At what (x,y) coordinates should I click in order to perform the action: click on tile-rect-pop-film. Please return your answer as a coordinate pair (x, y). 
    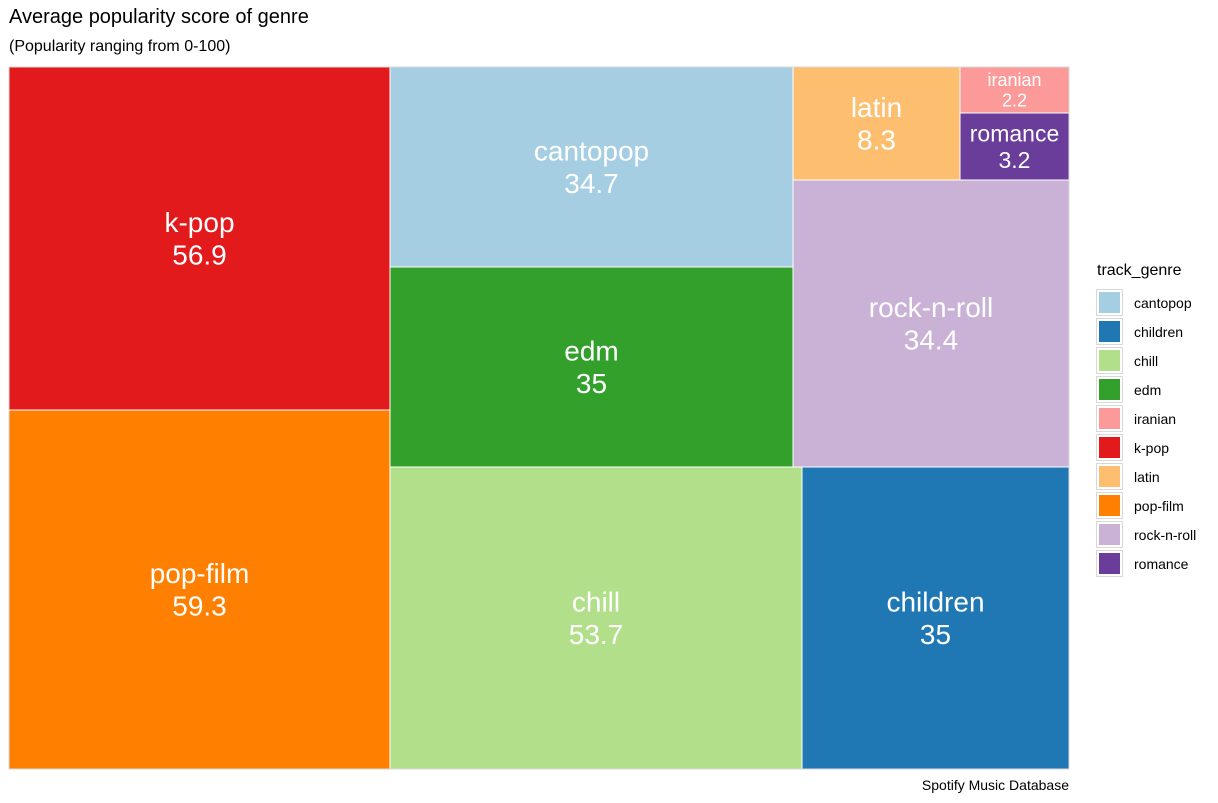
    Looking at the image, I should click on (199, 589).